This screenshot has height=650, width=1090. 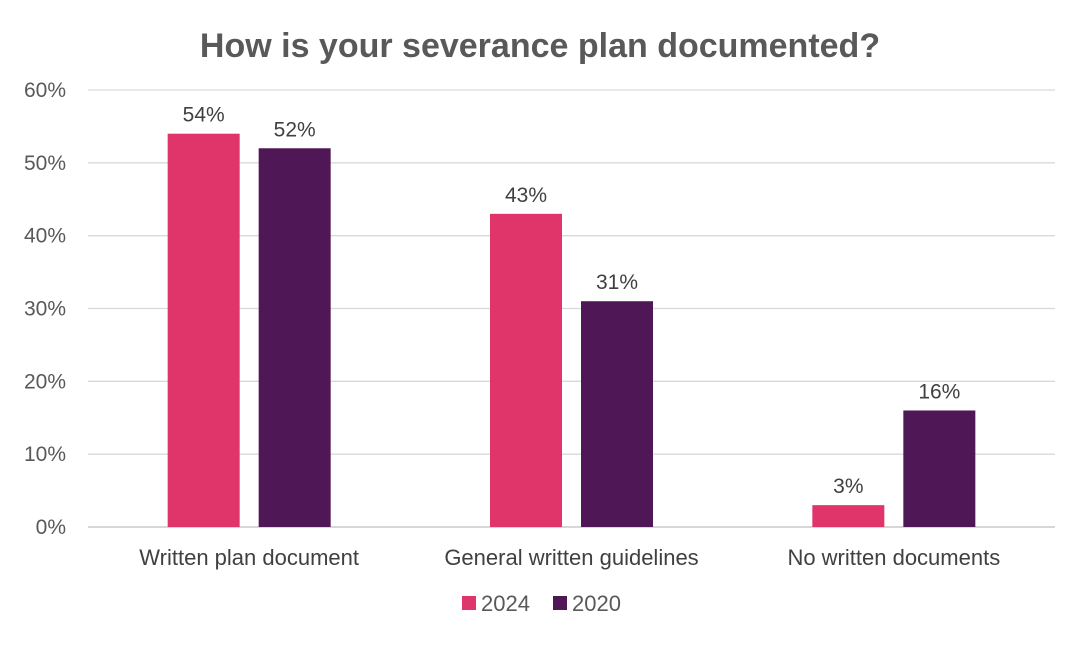 What do you see at coordinates (45, 309) in the screenshot?
I see `y-tick-label: 30%` at bounding box center [45, 309].